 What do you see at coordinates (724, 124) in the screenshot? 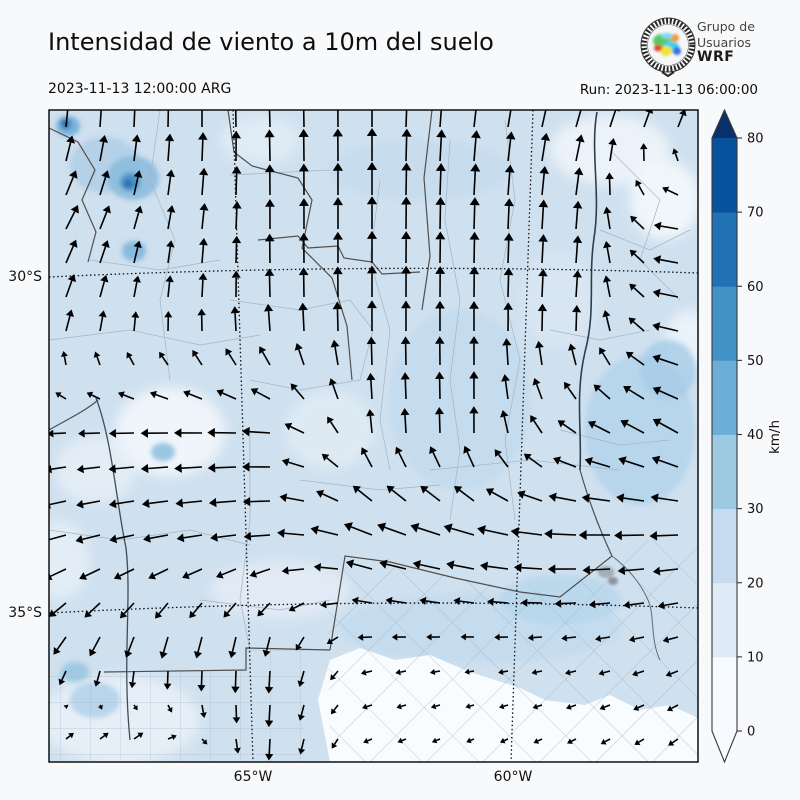
I see `colorbar-over-arrow` at bounding box center [724, 124].